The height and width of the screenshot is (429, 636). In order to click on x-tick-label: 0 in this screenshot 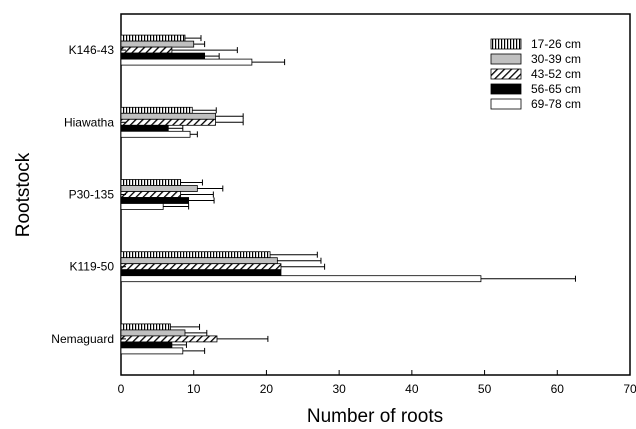, I will do `click(121, 389)`.